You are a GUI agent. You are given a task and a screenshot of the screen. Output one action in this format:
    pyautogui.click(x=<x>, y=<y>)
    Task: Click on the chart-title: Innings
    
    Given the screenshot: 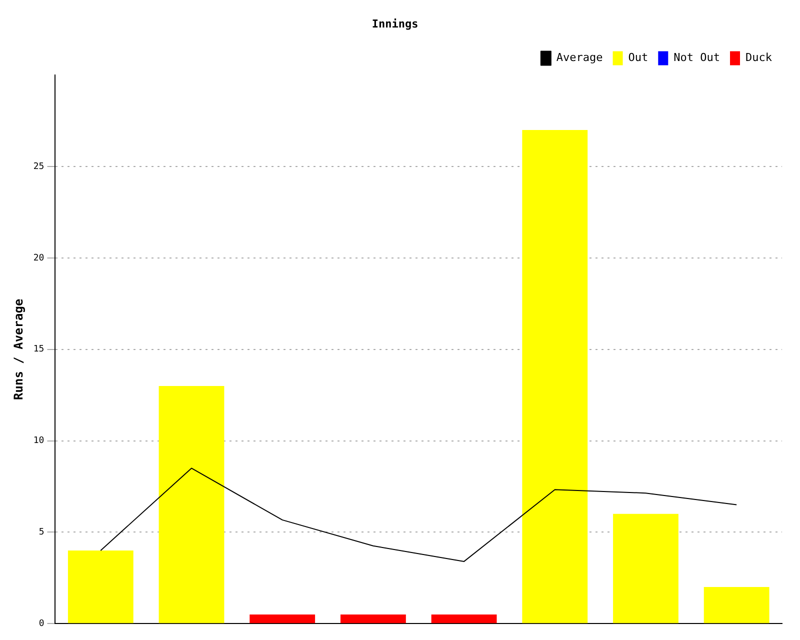 What is the action you would take?
    pyautogui.click(x=395, y=23)
    